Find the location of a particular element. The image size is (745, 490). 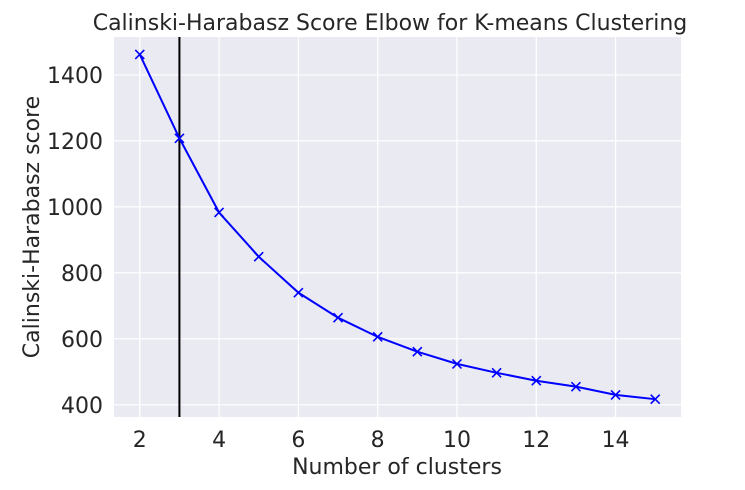

x-tick-label: 8 is located at coordinates (378, 440).